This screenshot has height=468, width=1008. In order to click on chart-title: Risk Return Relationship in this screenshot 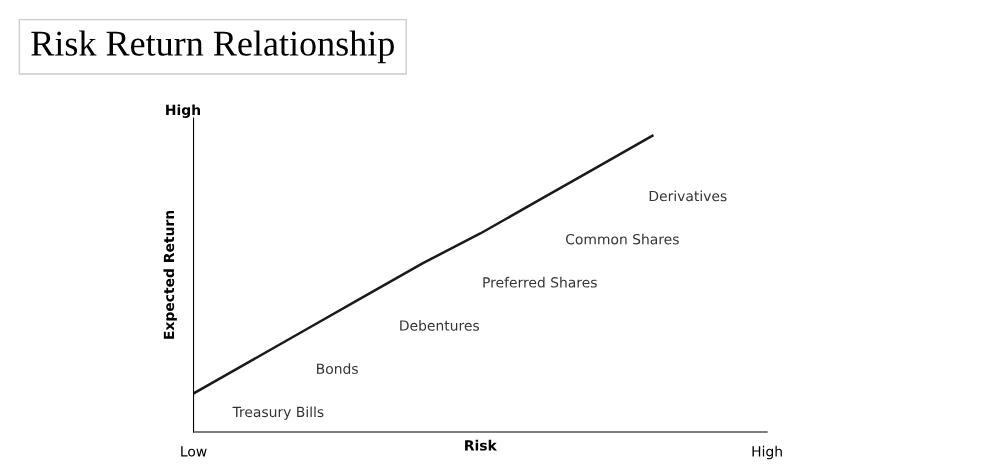, I will do `click(212, 47)`.